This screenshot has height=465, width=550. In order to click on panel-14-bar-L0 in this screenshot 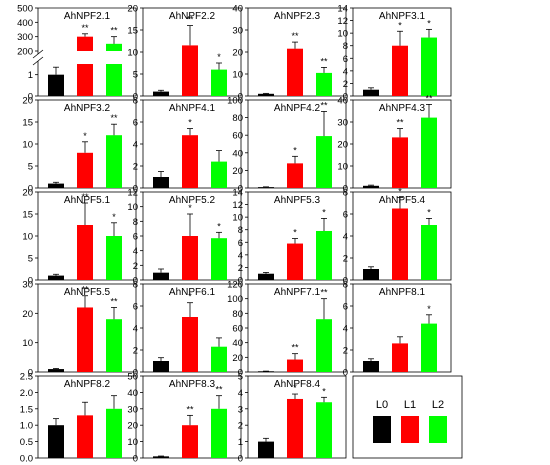, I will do `click(161, 366)`.